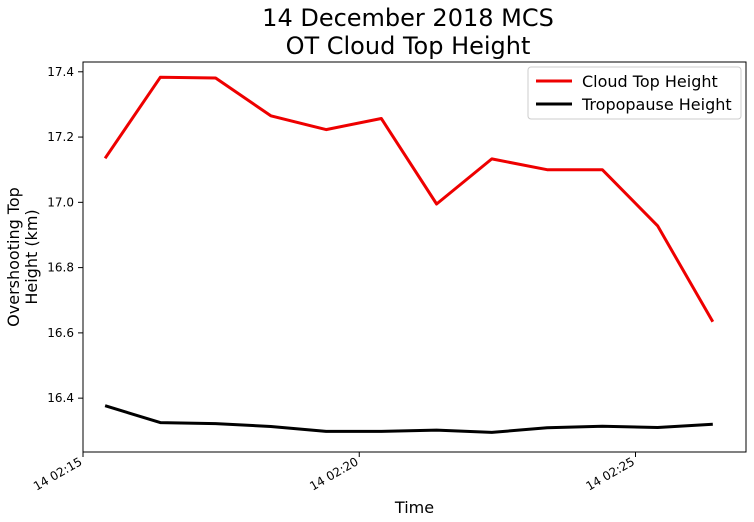 This screenshot has width=754, height=522. I want to click on y-tick-label: 16.6, so click(60, 333).